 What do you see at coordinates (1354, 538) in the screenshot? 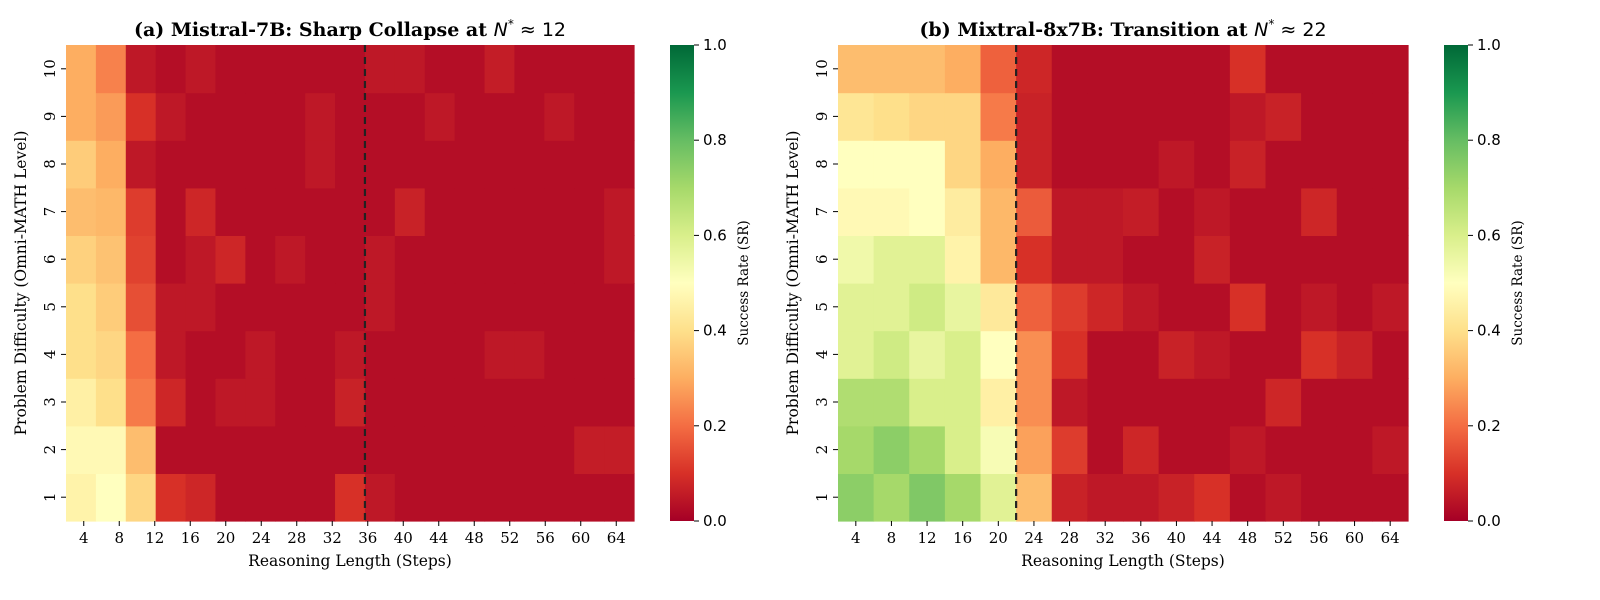
I see `x-tick-label: 60` at bounding box center [1354, 538].